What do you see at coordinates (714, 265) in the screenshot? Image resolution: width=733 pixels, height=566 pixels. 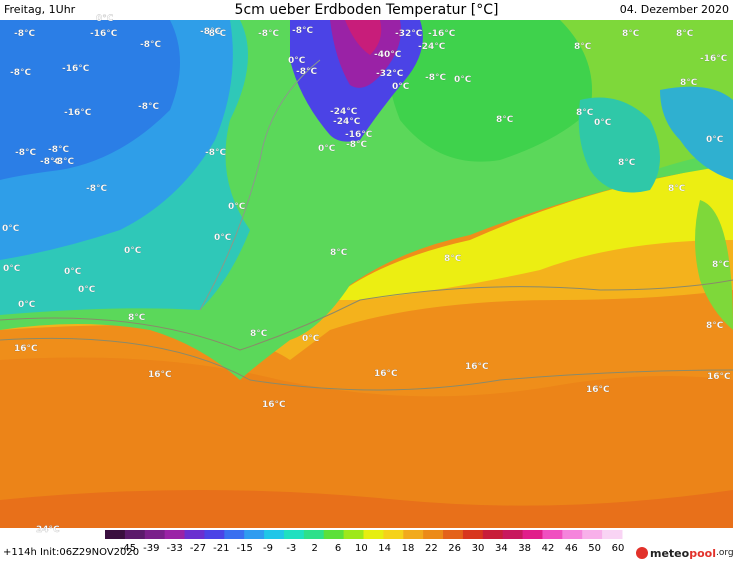 I see `land-europe` at bounding box center [714, 265].